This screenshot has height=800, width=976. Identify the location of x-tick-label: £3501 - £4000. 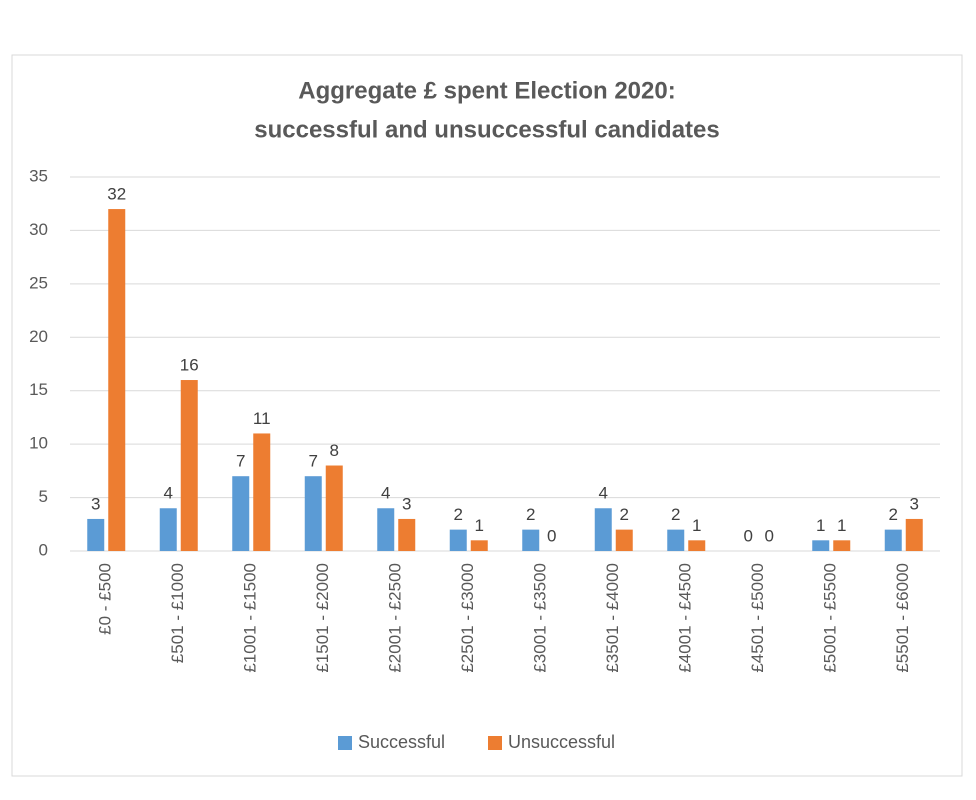
(612, 618).